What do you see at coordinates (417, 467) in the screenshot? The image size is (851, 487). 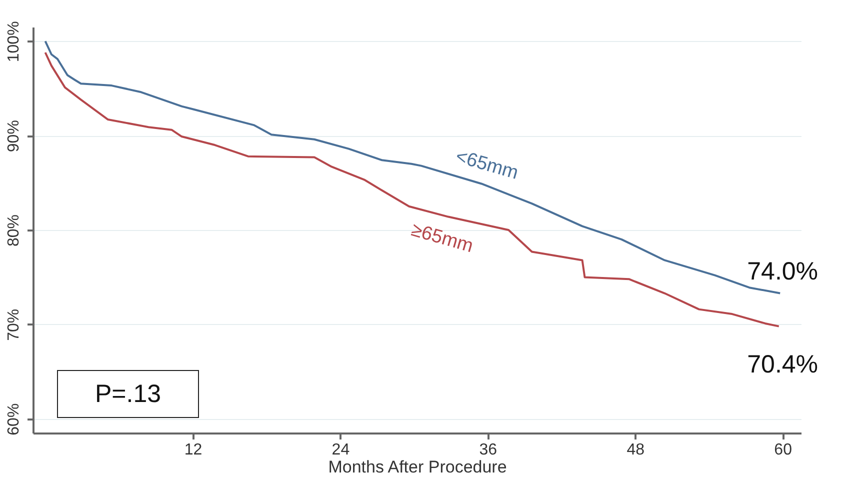 I see `x-axis-title: Months After Procedure` at bounding box center [417, 467].